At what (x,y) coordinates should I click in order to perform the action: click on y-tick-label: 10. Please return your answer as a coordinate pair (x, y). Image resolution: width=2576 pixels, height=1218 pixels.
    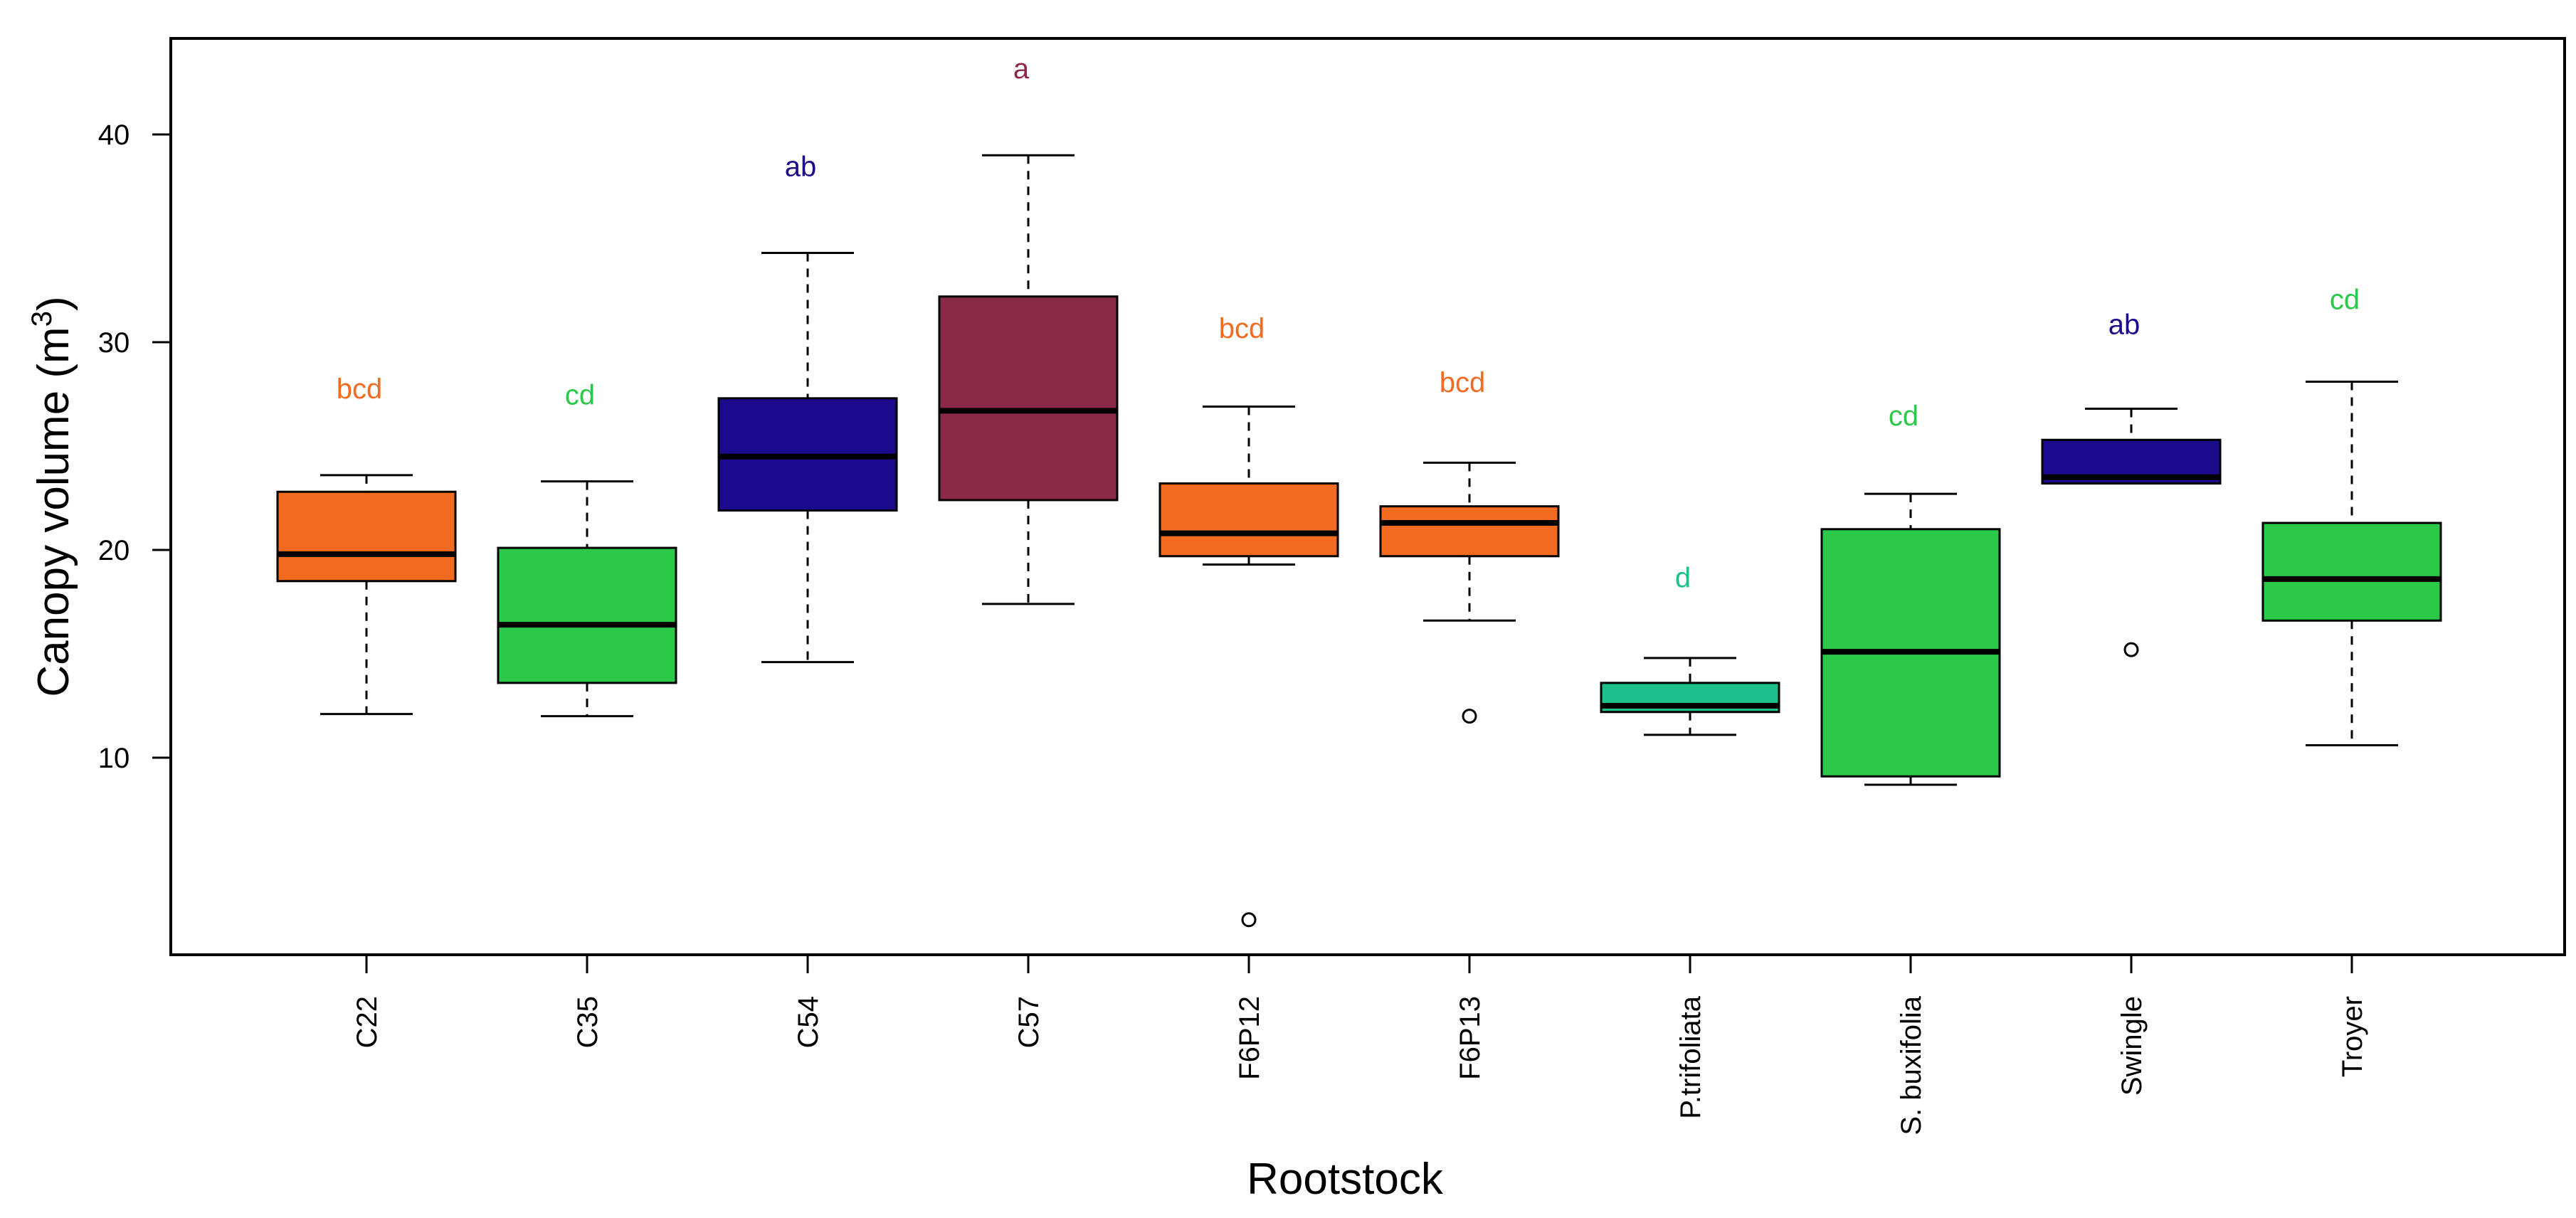
    Looking at the image, I should click on (114, 759).